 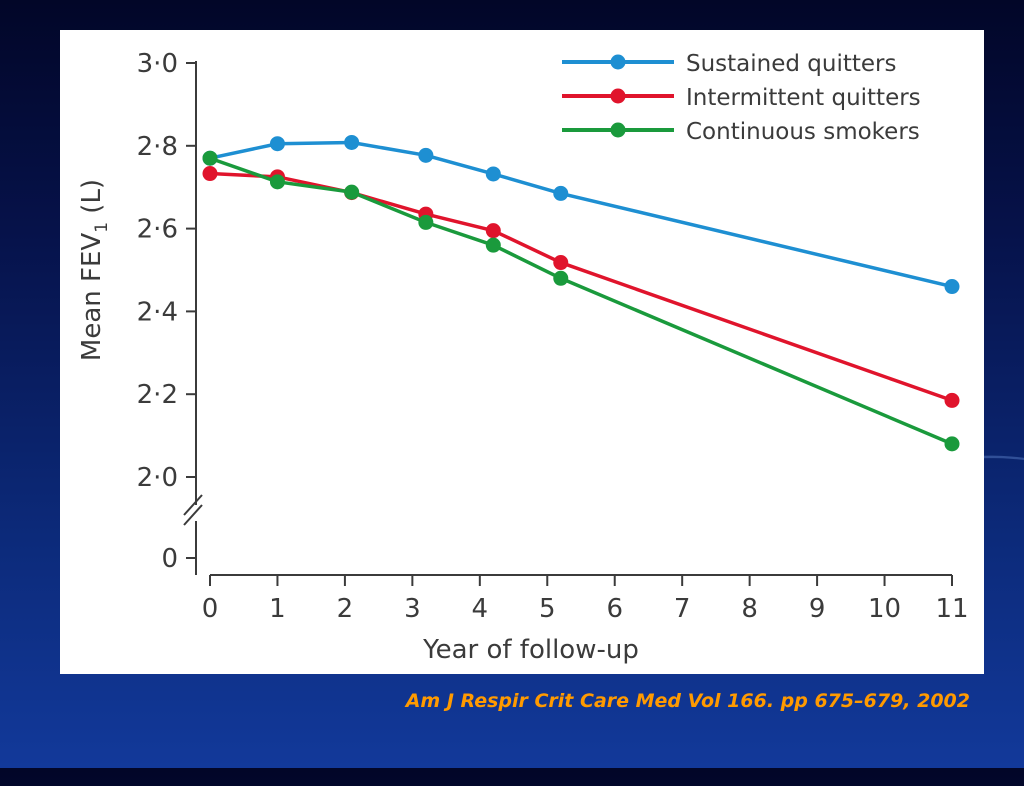 I want to click on y-axis-label: Mean FEV1 (L), so click(x=94, y=270).